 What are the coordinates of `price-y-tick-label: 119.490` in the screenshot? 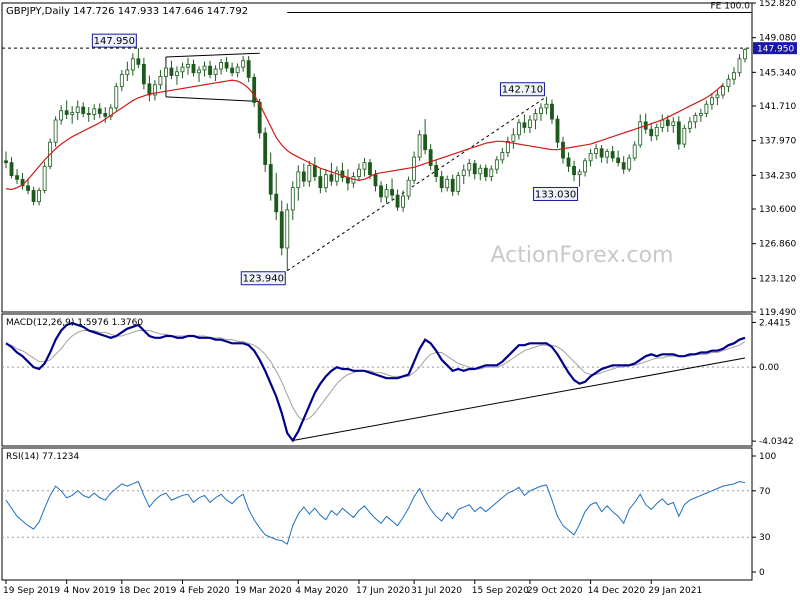 It's located at (777, 313).